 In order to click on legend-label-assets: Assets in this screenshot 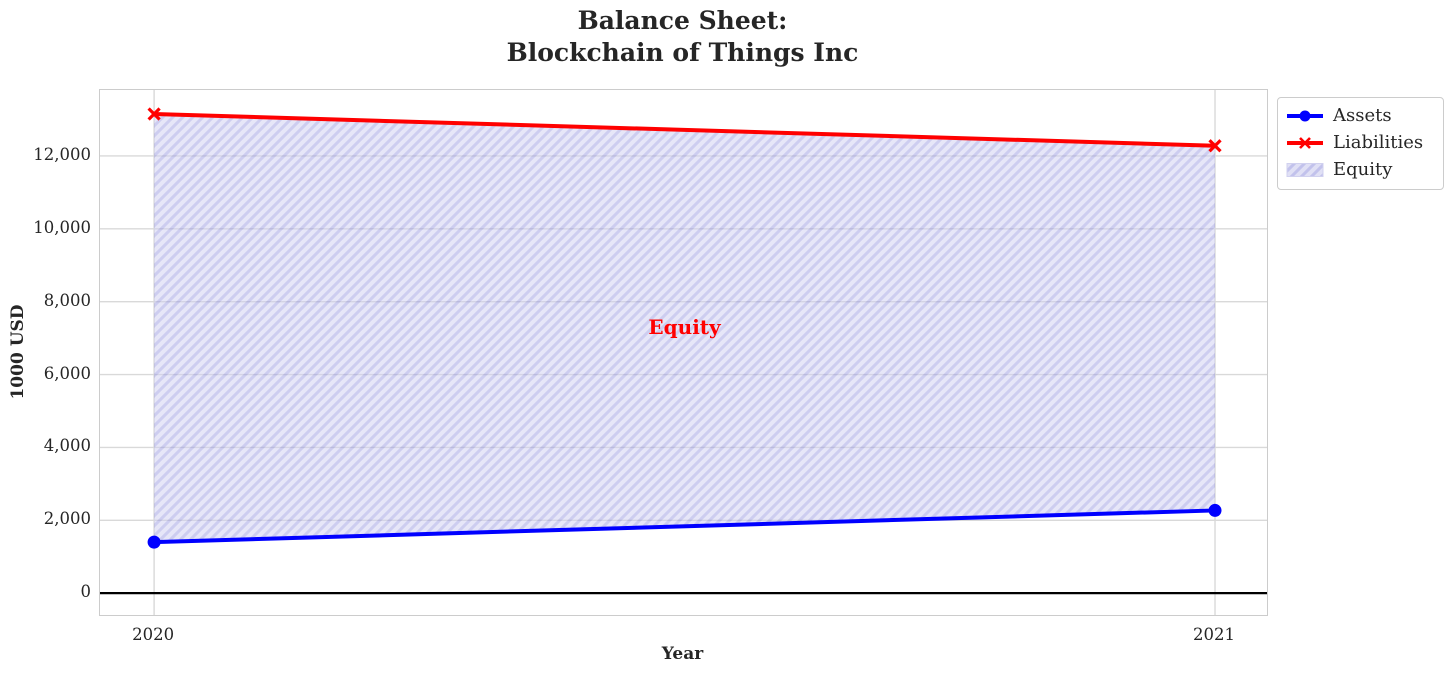, I will do `click(1362, 115)`.